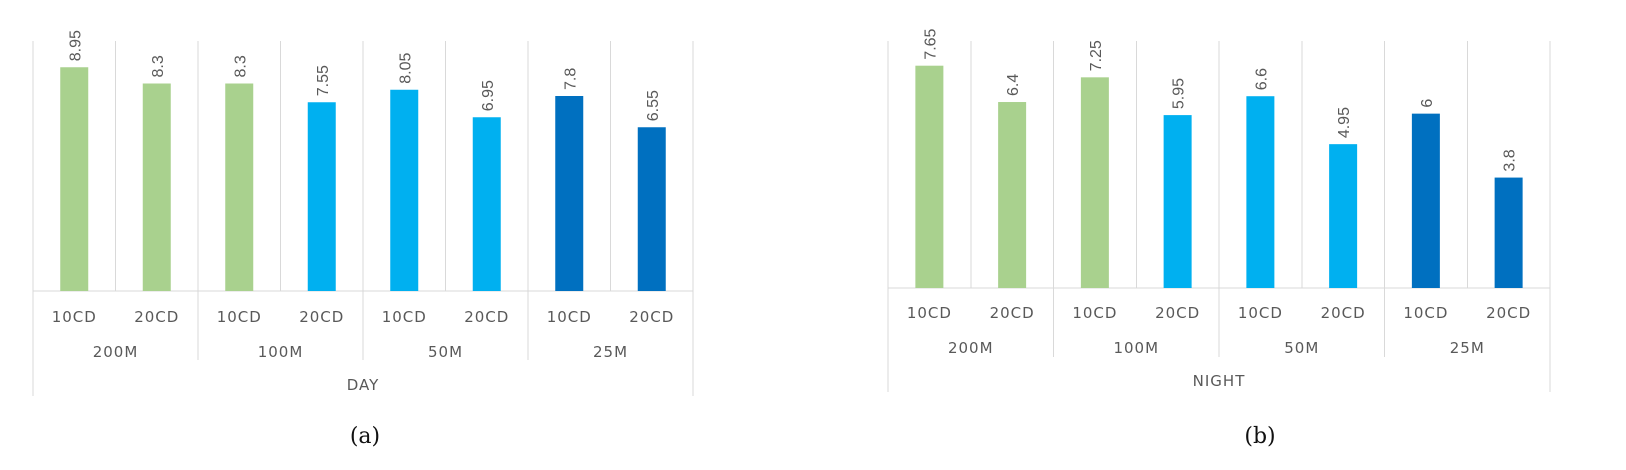 The height and width of the screenshot is (470, 1626). What do you see at coordinates (1510, 160) in the screenshot?
I see `data-label: 3.8` at bounding box center [1510, 160].